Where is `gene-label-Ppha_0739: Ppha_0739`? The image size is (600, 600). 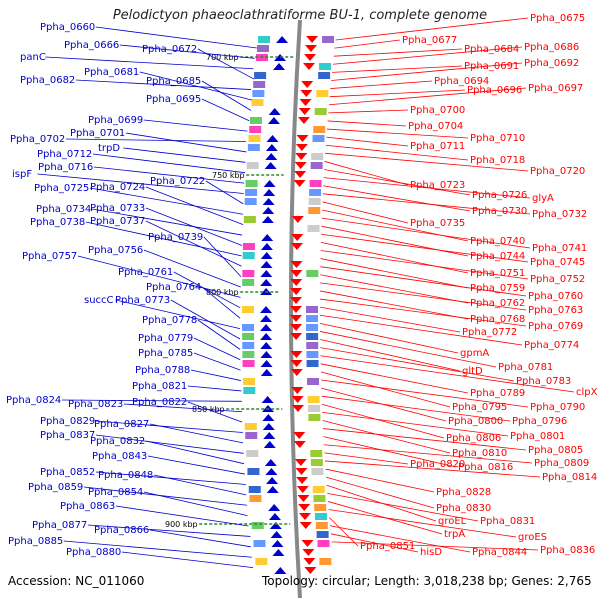
gene-label-Ppha_0739: Ppha_0739 is located at coordinates (175, 237).